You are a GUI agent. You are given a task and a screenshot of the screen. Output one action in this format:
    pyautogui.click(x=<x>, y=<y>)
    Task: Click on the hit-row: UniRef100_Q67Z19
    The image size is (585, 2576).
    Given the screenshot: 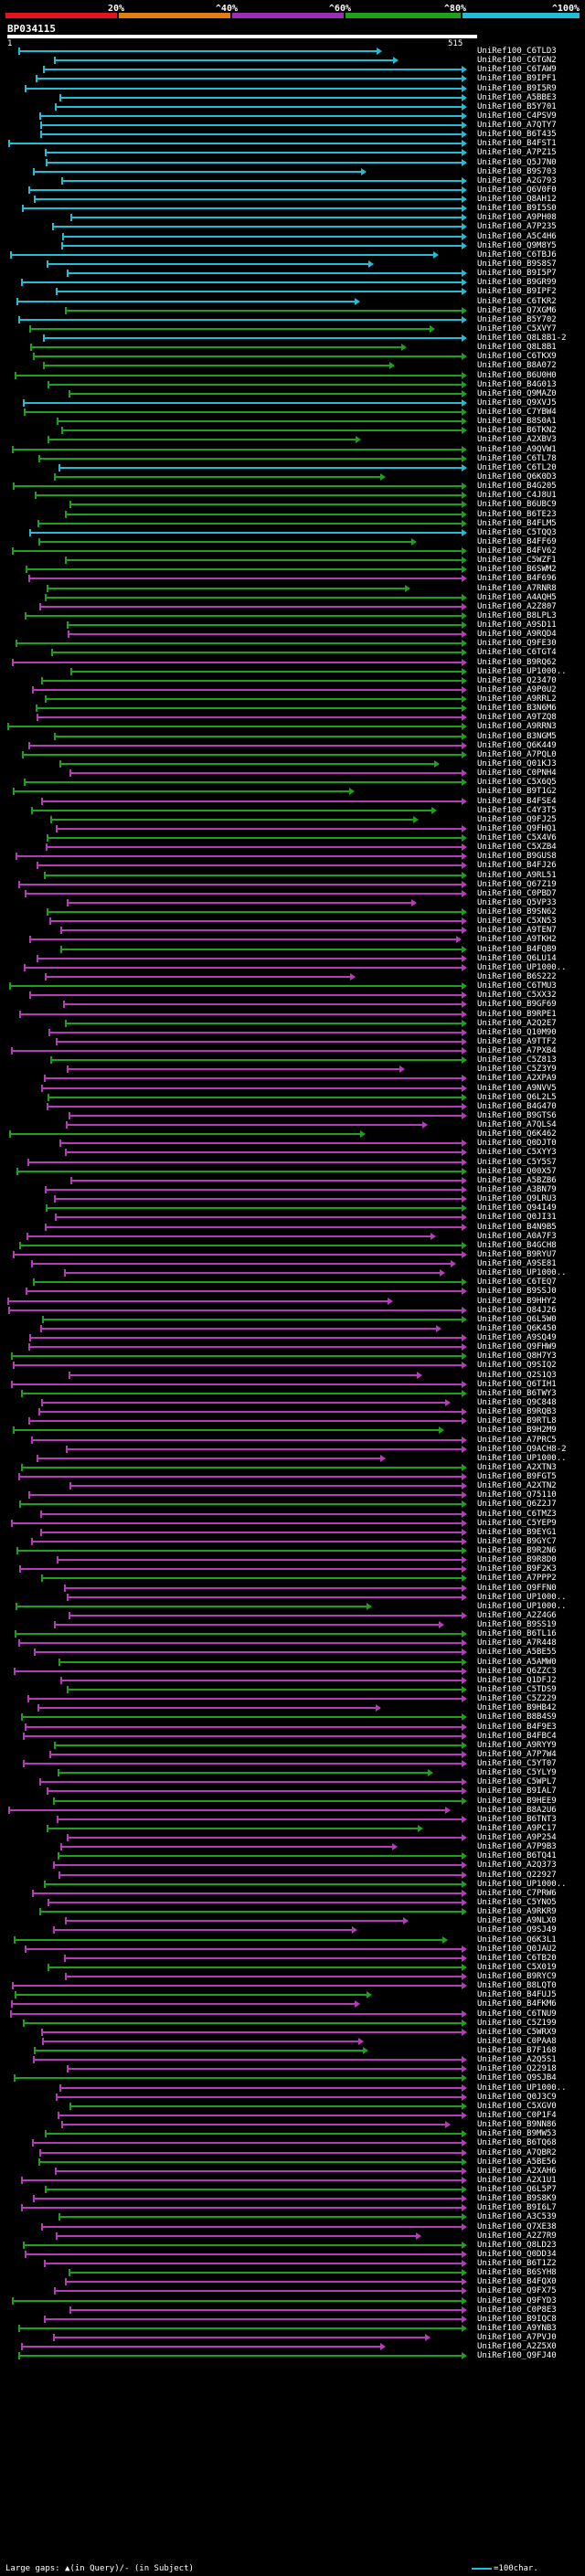 What is the action you would take?
    pyautogui.click(x=293, y=884)
    